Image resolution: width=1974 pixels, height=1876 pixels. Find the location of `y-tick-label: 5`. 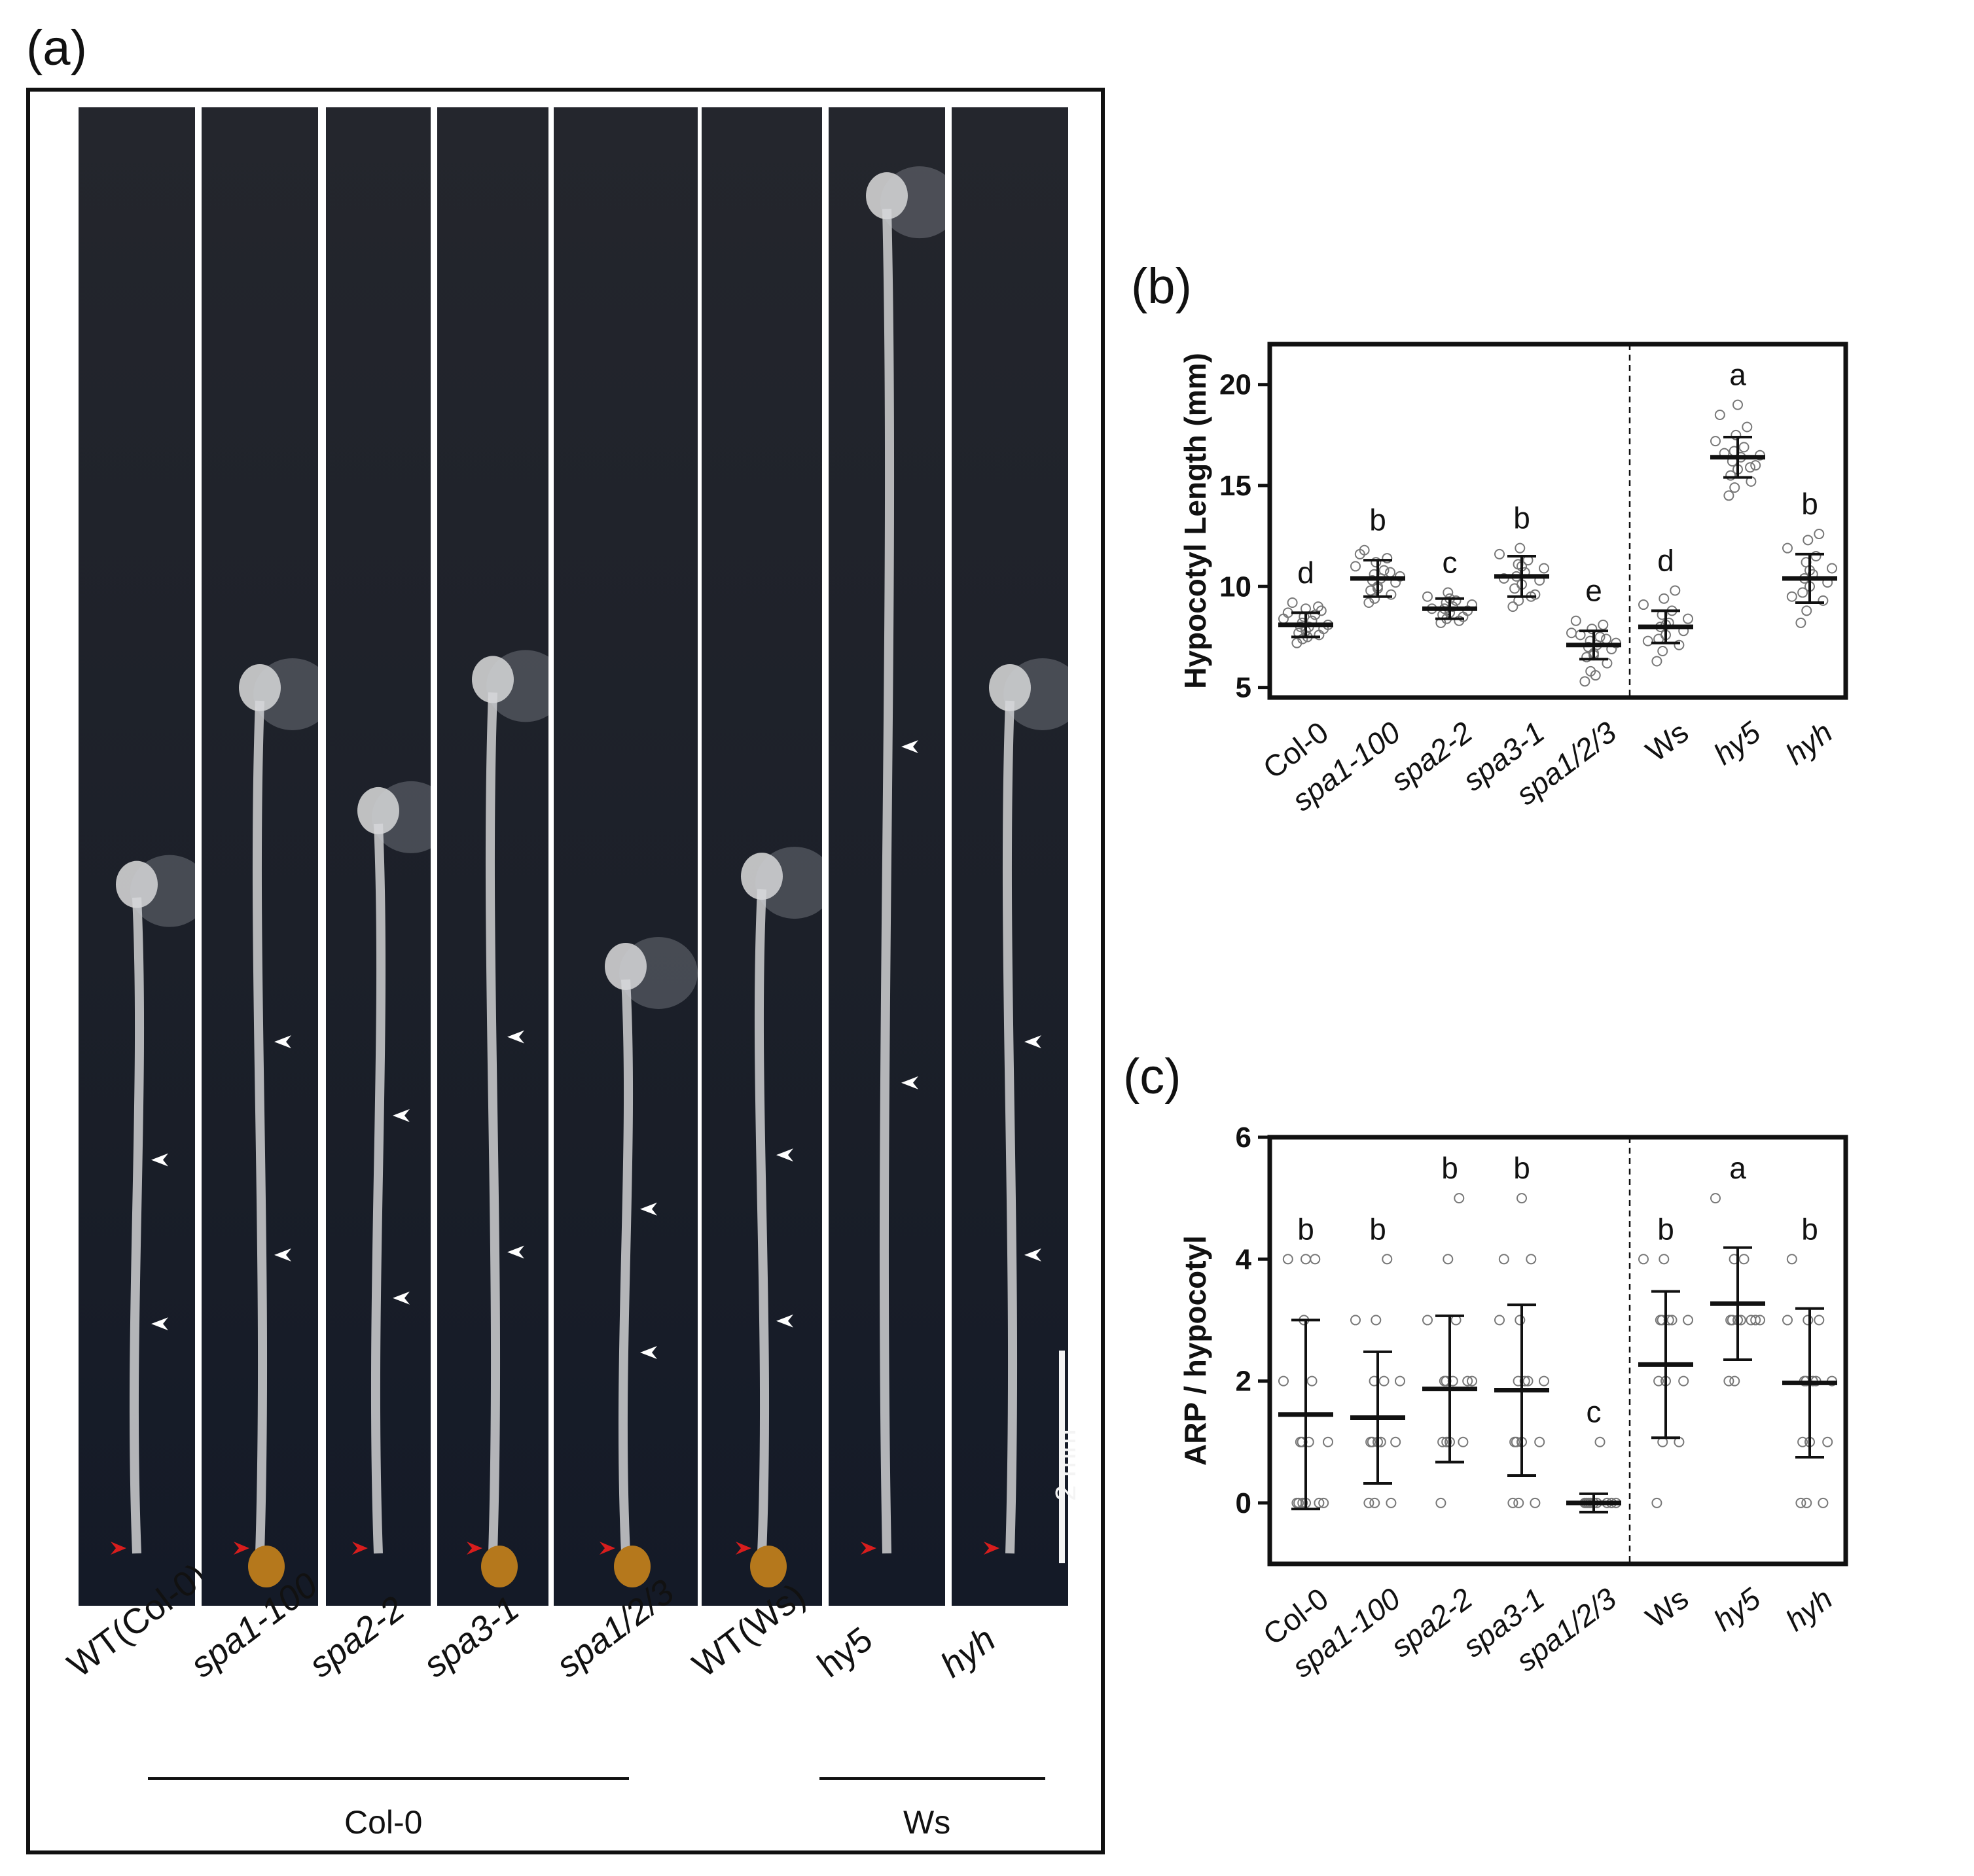

y-tick-label: 5 is located at coordinates (1244, 688).